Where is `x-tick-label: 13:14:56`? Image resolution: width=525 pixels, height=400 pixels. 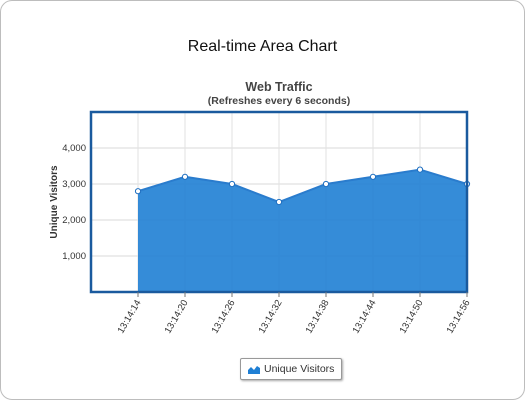 x-tick-label: 13:14:56 is located at coordinates (459, 317).